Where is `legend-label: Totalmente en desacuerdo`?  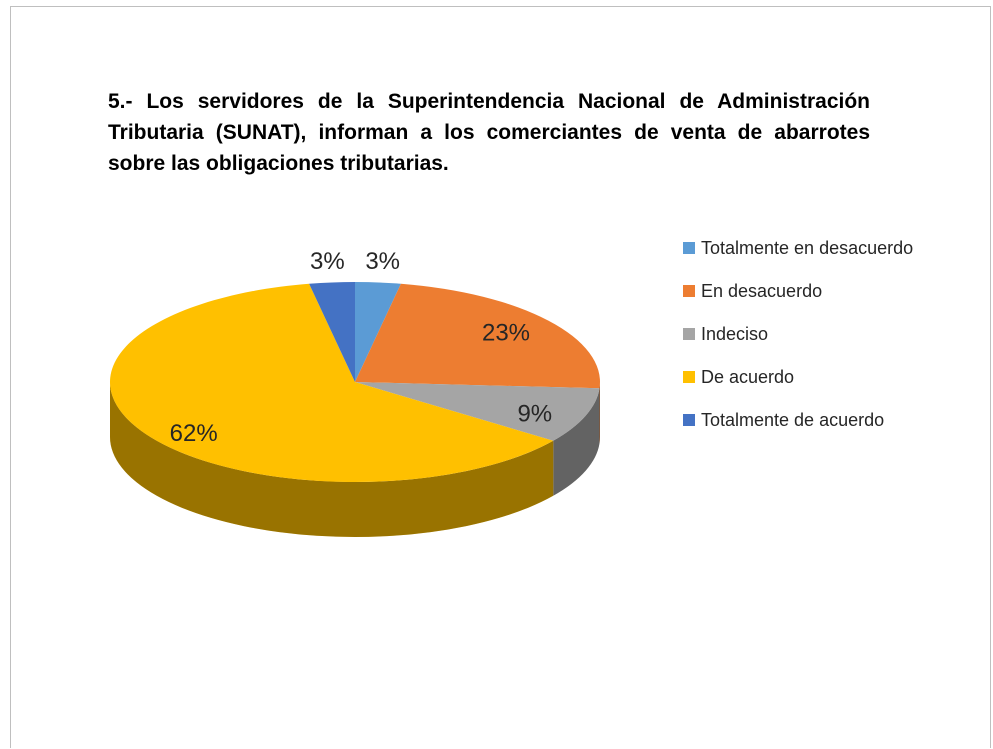 legend-label: Totalmente en desacuerdo is located at coordinates (807, 248).